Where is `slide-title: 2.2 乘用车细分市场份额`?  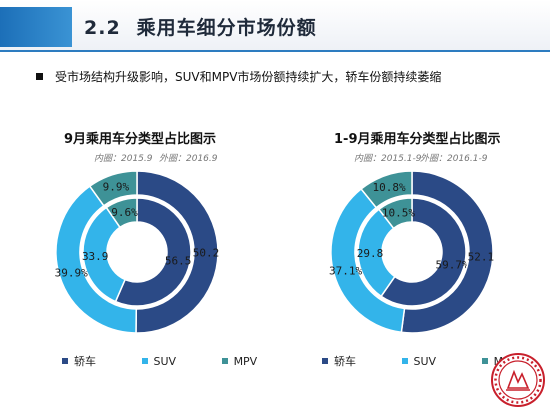
slide-title: 2.2 乘用车细分市场份额 is located at coordinates (200, 26).